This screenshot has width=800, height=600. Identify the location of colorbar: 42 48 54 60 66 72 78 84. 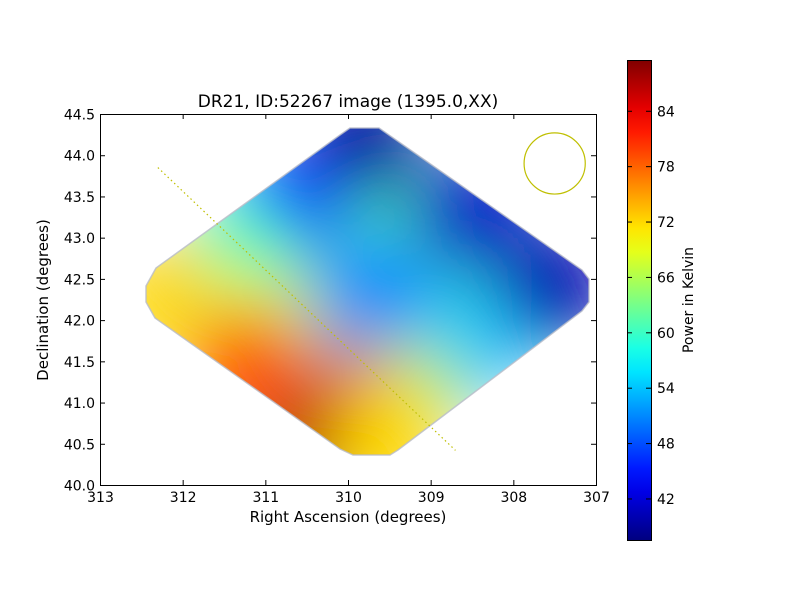
(651, 300).